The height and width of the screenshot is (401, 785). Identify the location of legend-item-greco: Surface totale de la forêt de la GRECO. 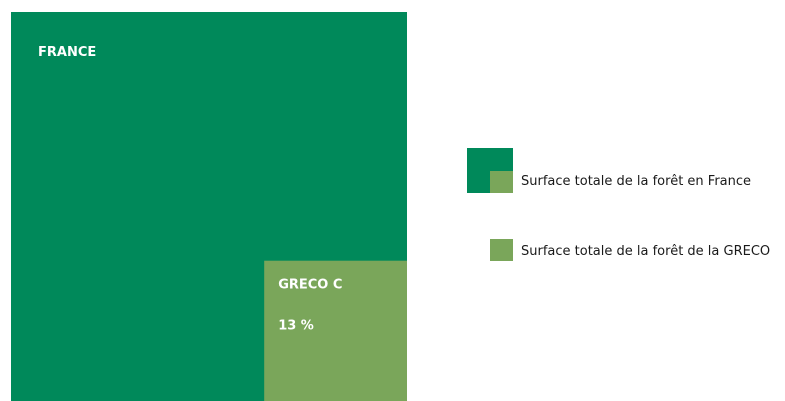
(630, 250).